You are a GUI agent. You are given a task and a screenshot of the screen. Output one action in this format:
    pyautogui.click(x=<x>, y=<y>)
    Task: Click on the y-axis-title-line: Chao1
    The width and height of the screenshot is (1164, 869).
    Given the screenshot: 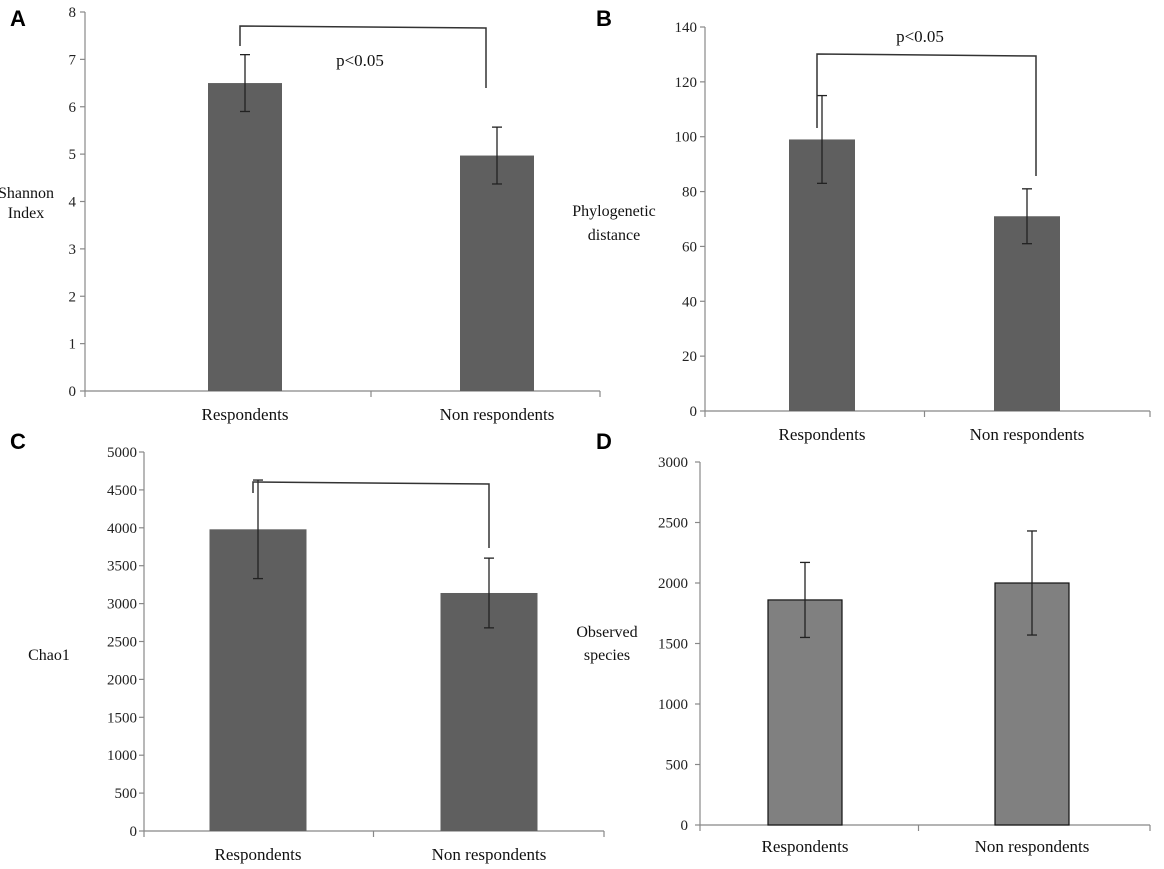 What is the action you would take?
    pyautogui.click(x=49, y=655)
    